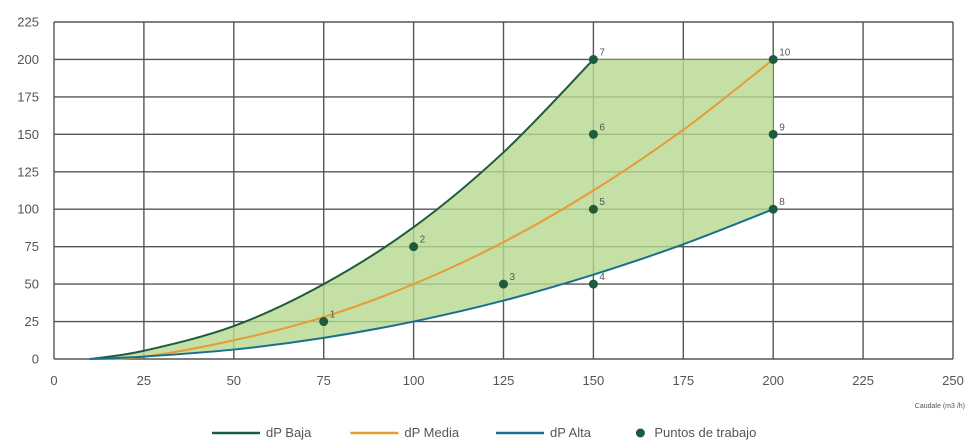 The image size is (967, 446). I want to click on legend-label: dP Baja, so click(289, 432).